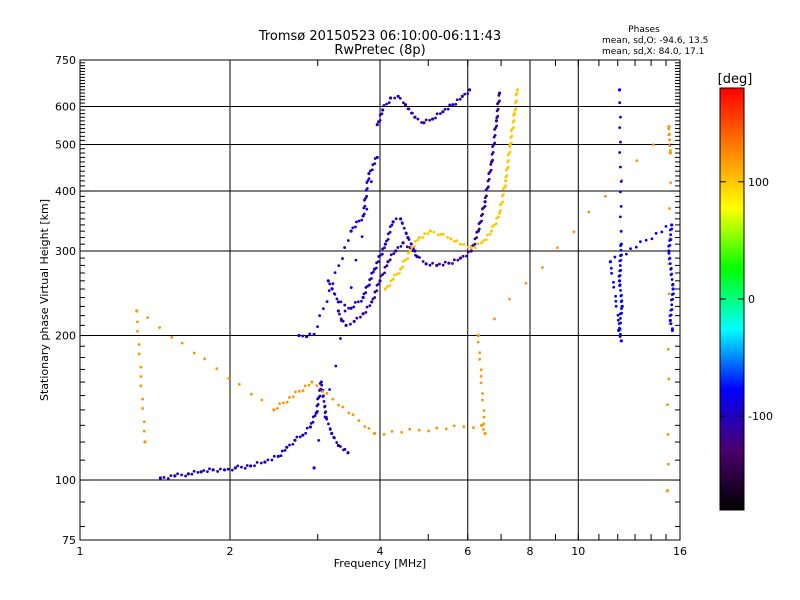 This screenshot has height=600, width=800. I want to click on chart-subtitle: RwPretec (8p), so click(379, 50).